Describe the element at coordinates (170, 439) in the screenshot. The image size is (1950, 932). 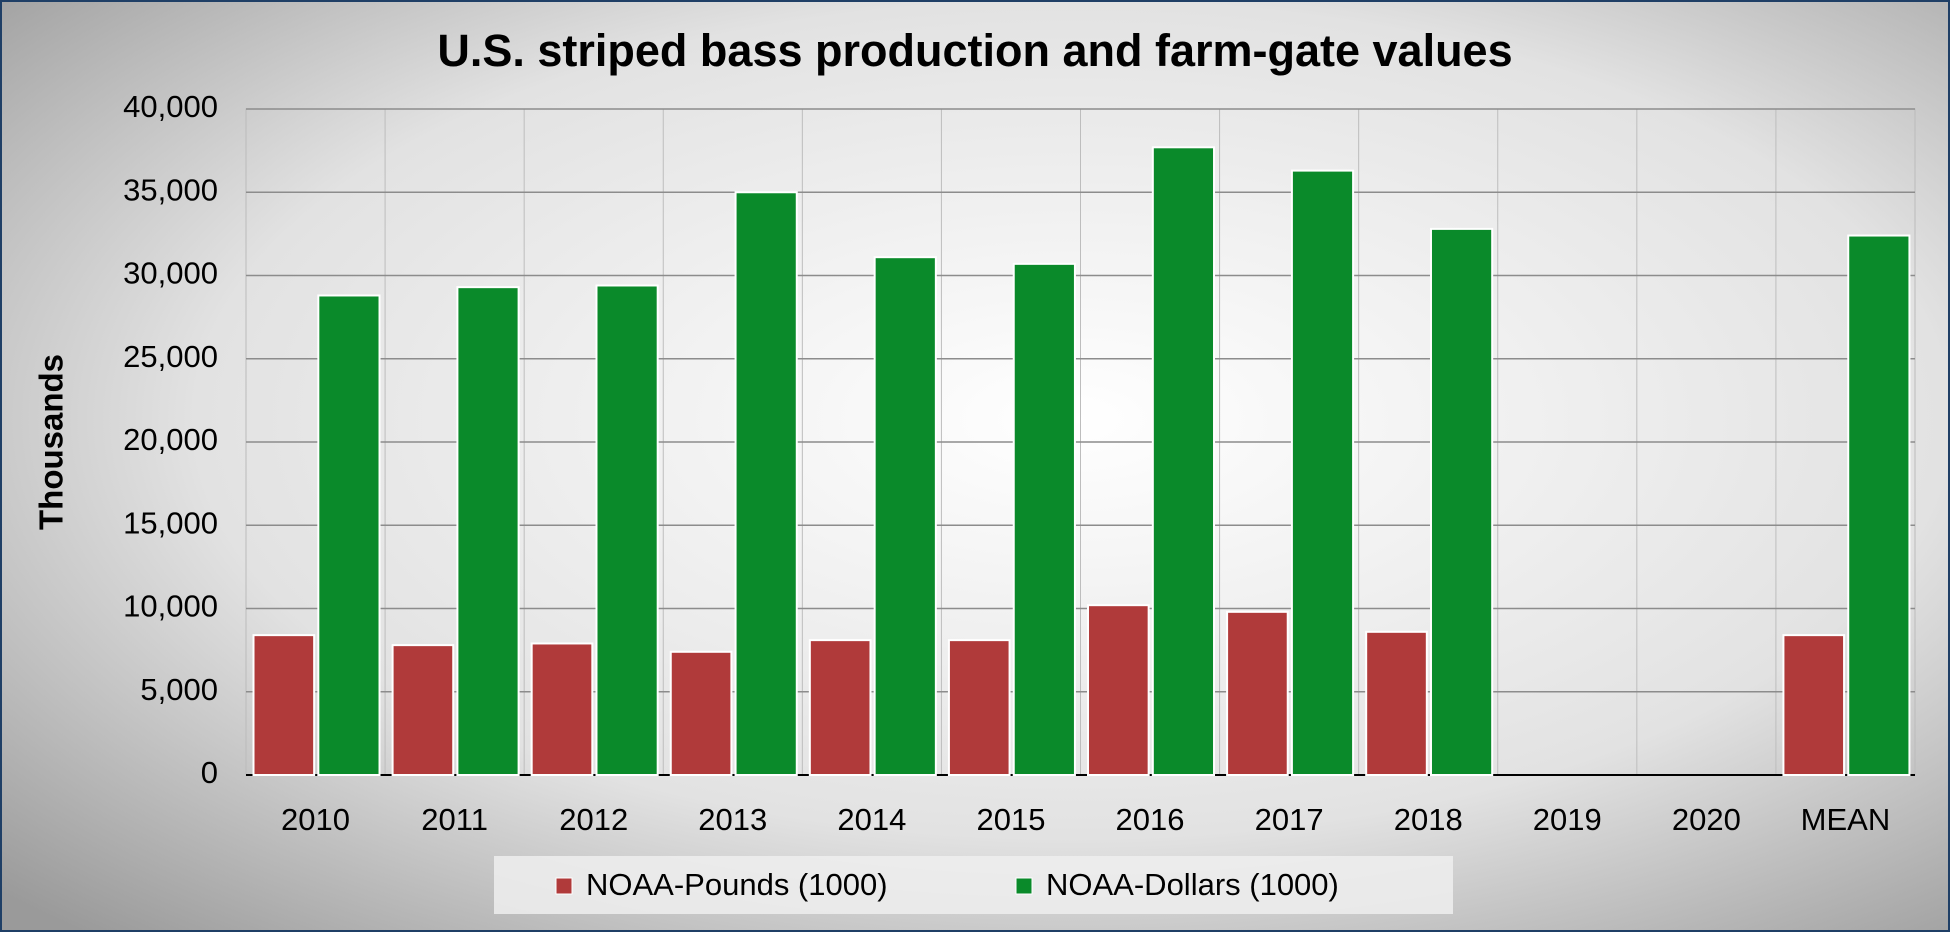
I see `y-tick-label: 20,000` at that location.